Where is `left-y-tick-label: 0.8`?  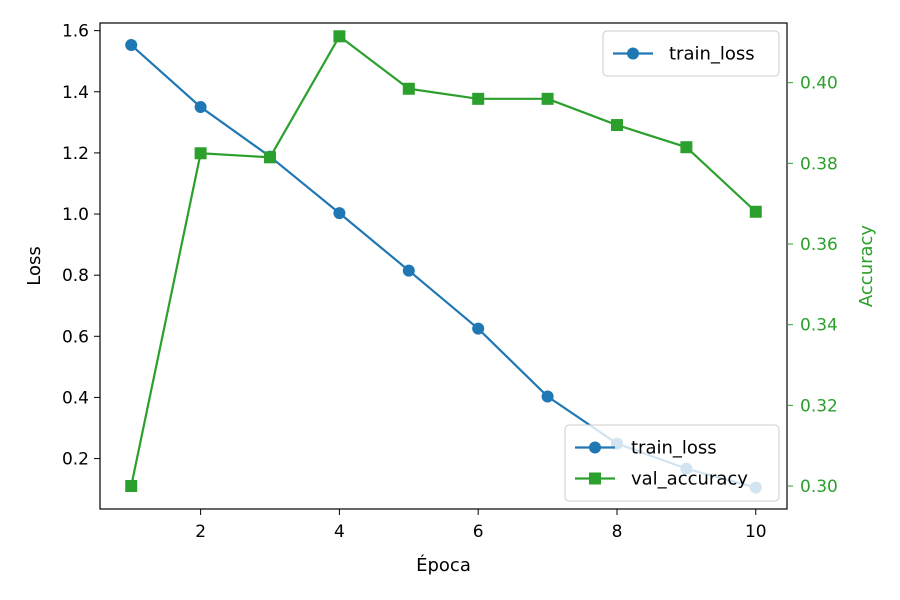 left-y-tick-label: 0.8 is located at coordinates (75, 276).